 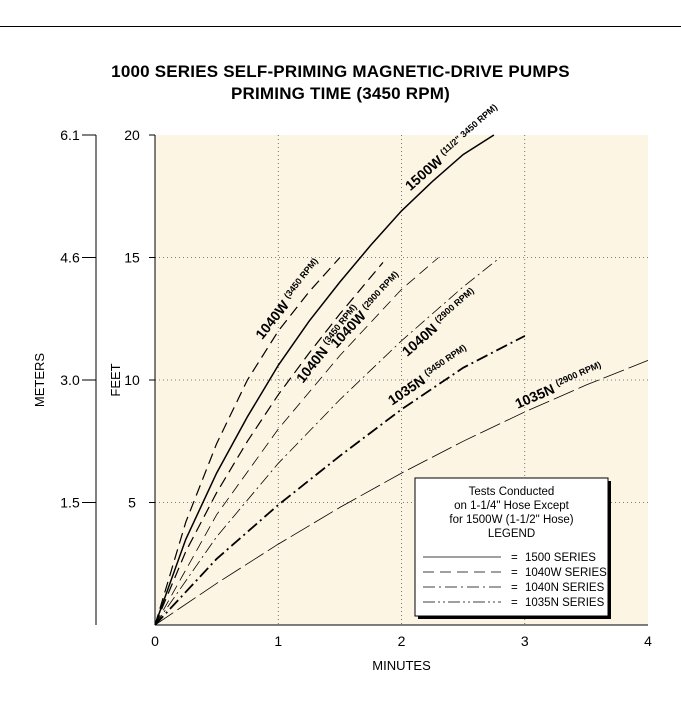 I want to click on y2-tick-label: 1.5, so click(x=70, y=503).